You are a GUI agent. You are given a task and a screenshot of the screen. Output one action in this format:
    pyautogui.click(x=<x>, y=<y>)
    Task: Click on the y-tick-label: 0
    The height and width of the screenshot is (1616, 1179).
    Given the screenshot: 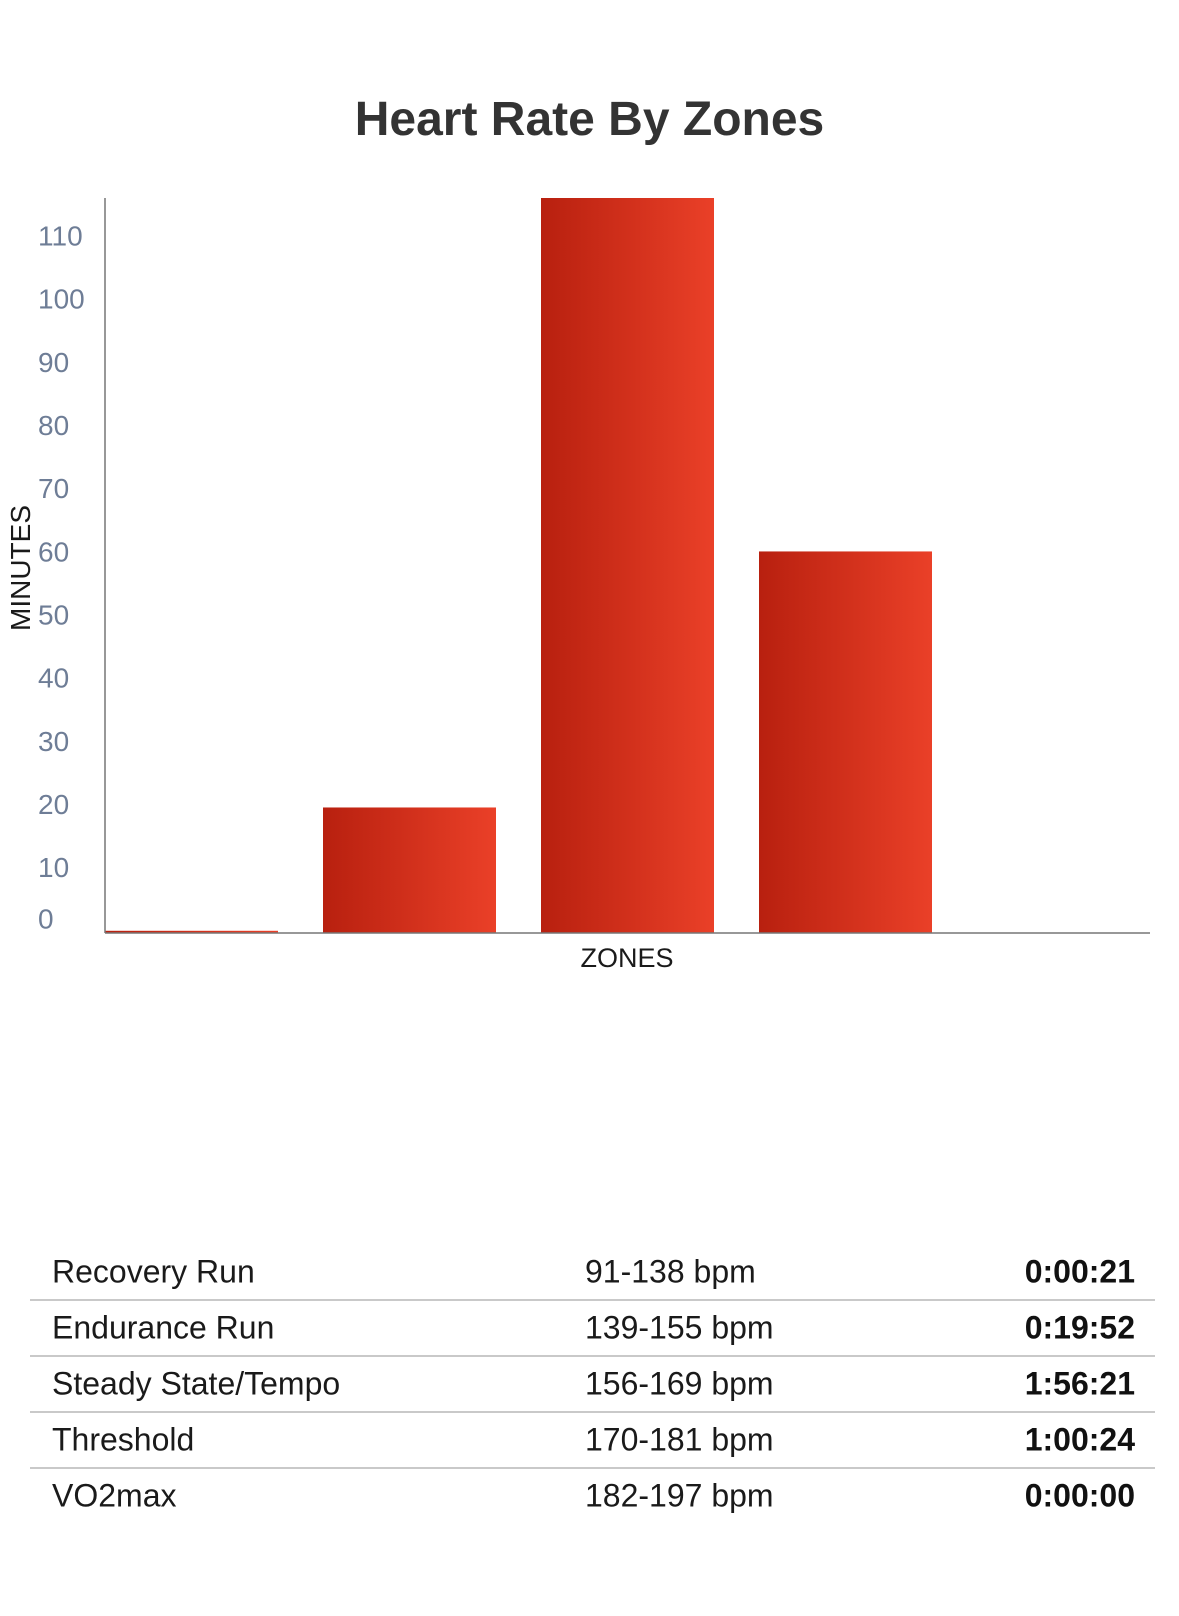 What is the action you would take?
    pyautogui.click(x=46, y=918)
    